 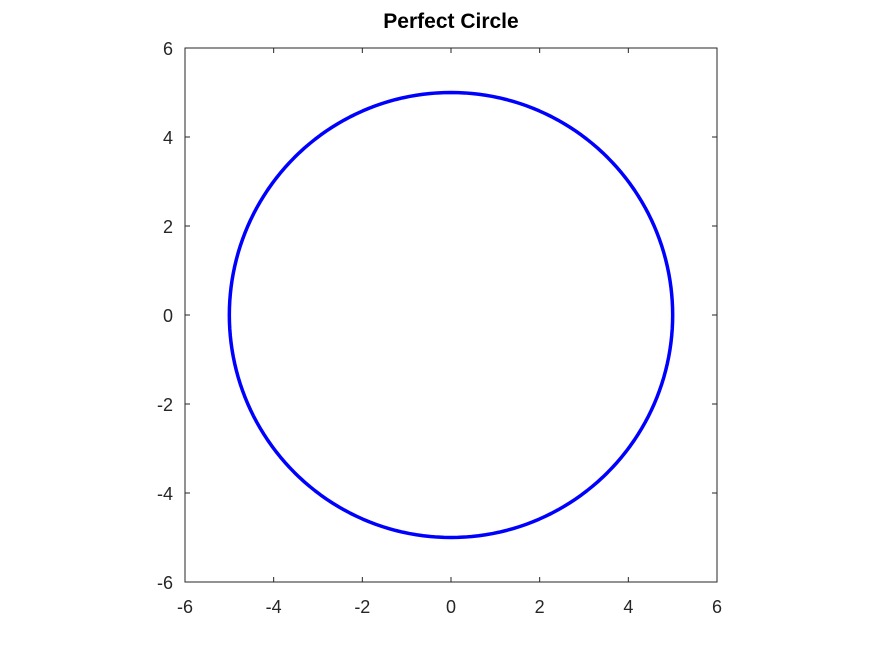 I want to click on x-tick-label: 2, so click(x=540, y=607).